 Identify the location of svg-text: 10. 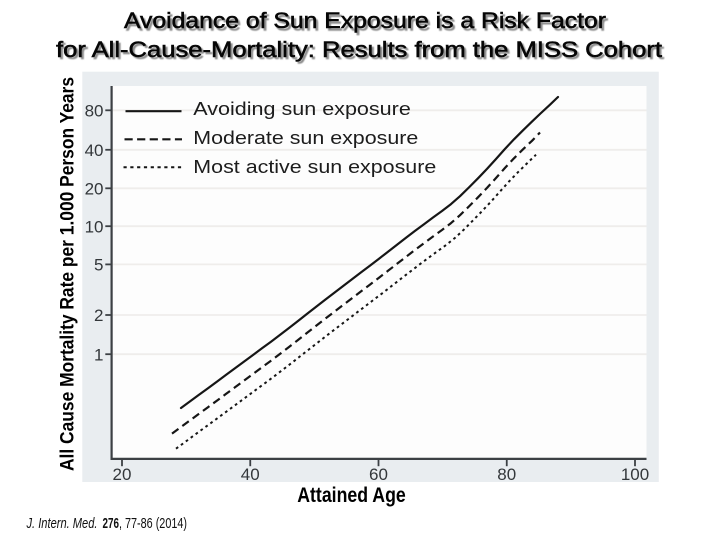
(94, 226).